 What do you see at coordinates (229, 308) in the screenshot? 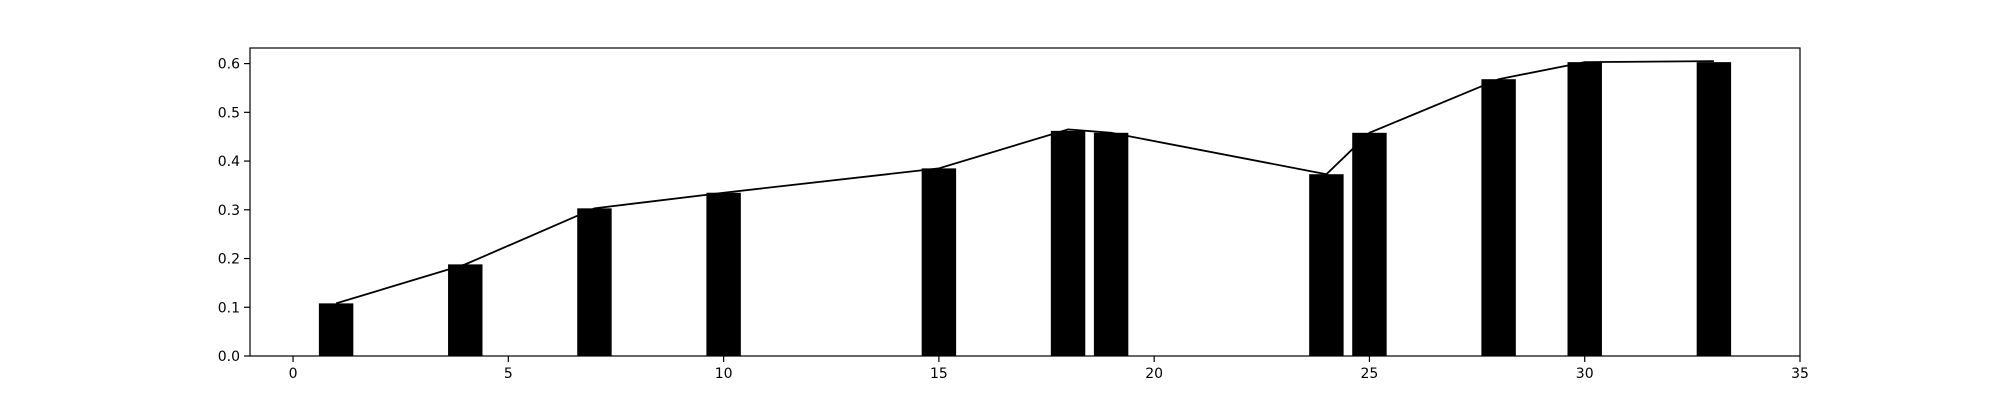
I see `y-tick-label-1: 0.1` at bounding box center [229, 308].